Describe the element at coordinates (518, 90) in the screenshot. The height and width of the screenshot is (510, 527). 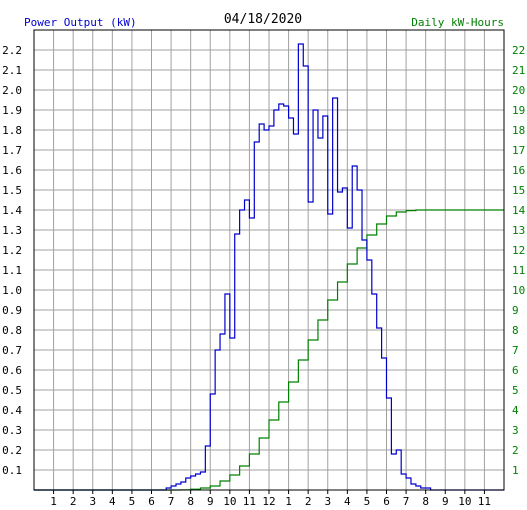
I see `right-tick-label: 20` at that location.